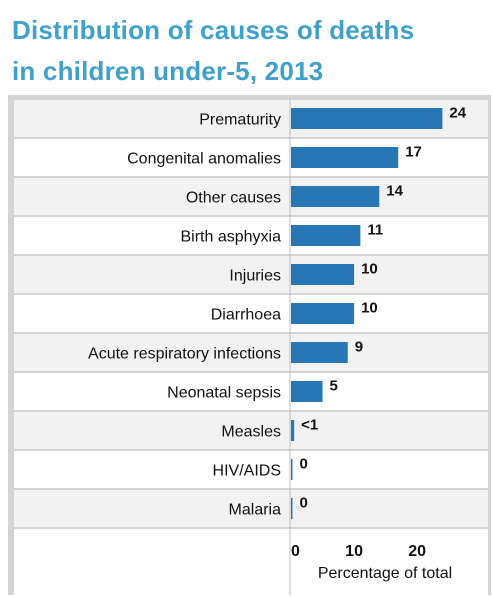 This screenshot has height=597, width=493. I want to click on category-label: Measles, so click(251, 432).